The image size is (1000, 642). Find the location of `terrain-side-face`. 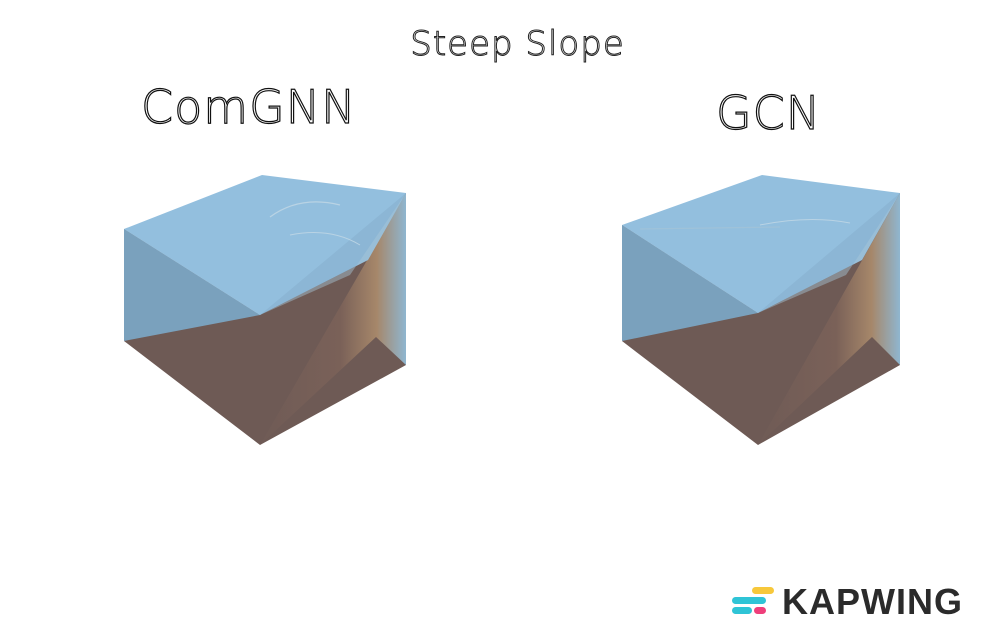

terrain-side-face is located at coordinates (829, 319).